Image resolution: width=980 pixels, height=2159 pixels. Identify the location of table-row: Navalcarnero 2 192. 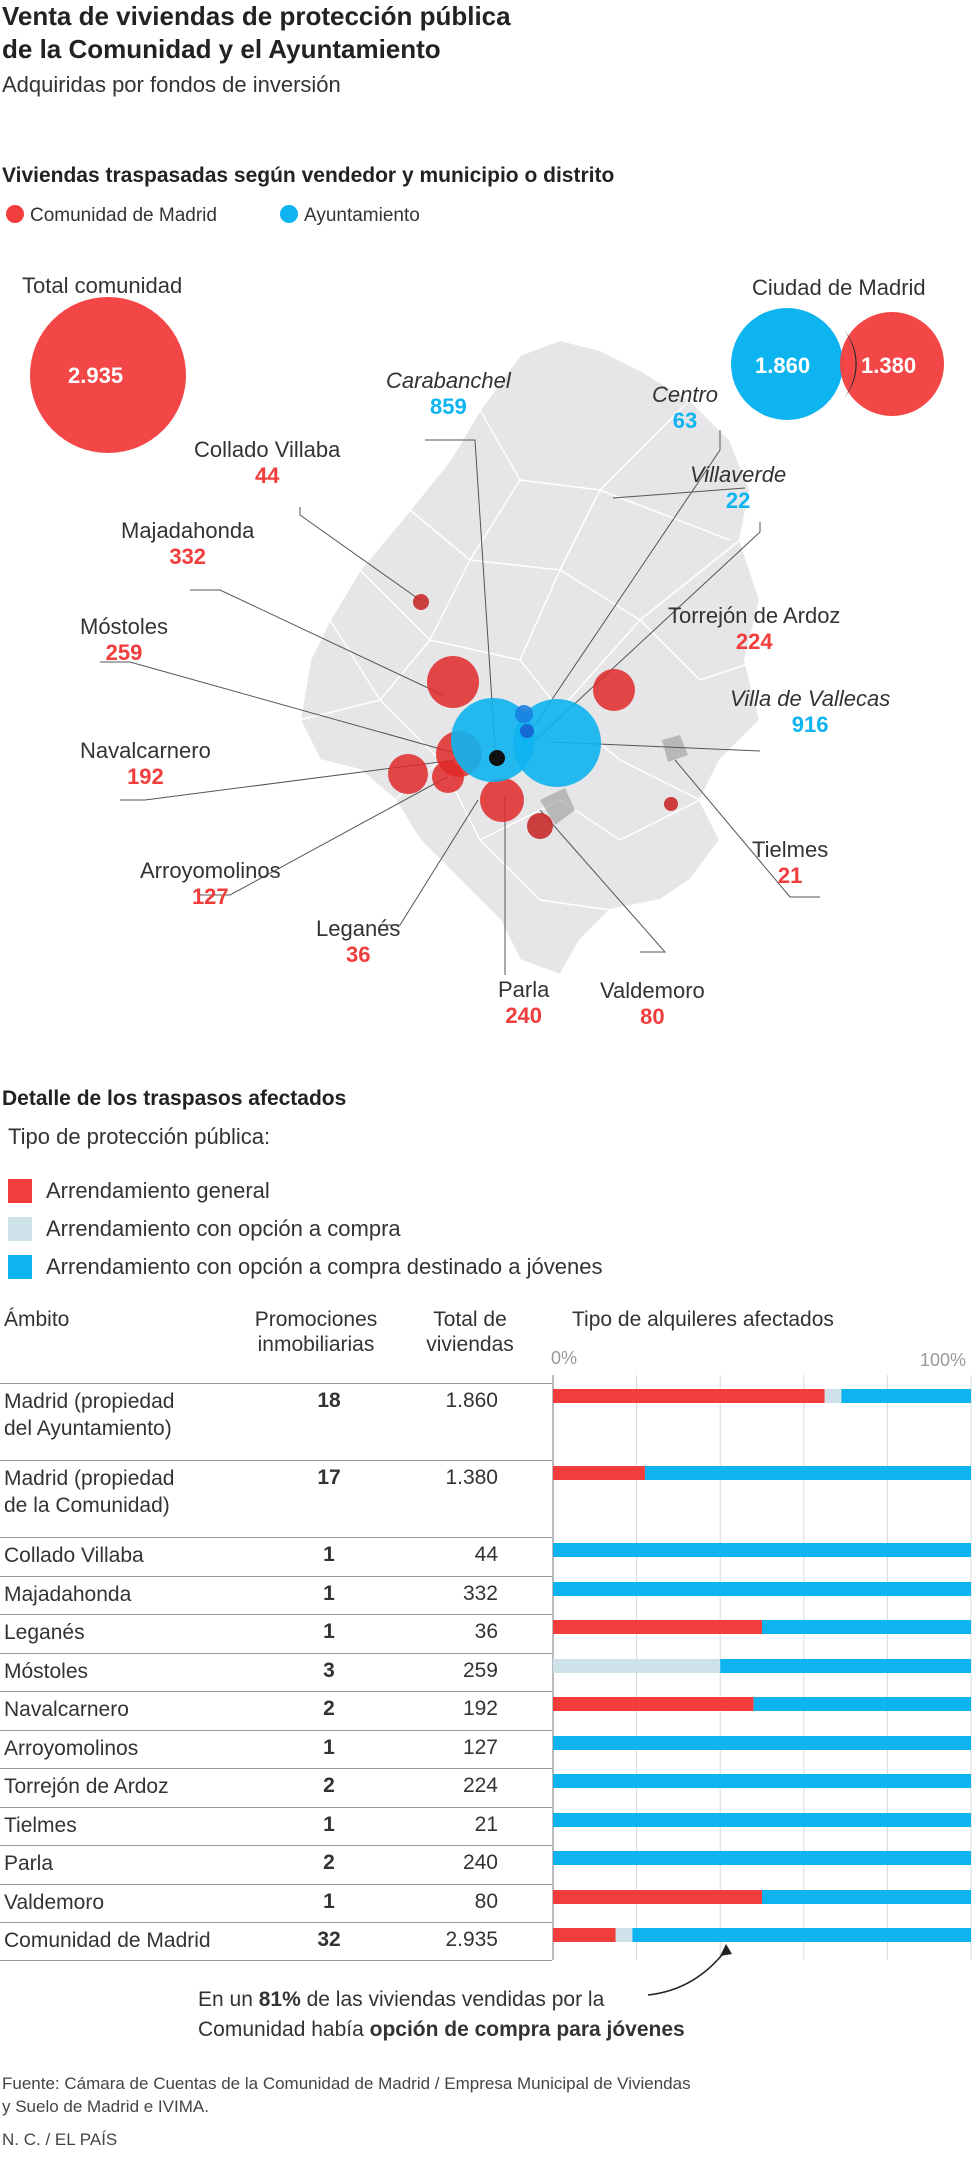
(276, 1711).